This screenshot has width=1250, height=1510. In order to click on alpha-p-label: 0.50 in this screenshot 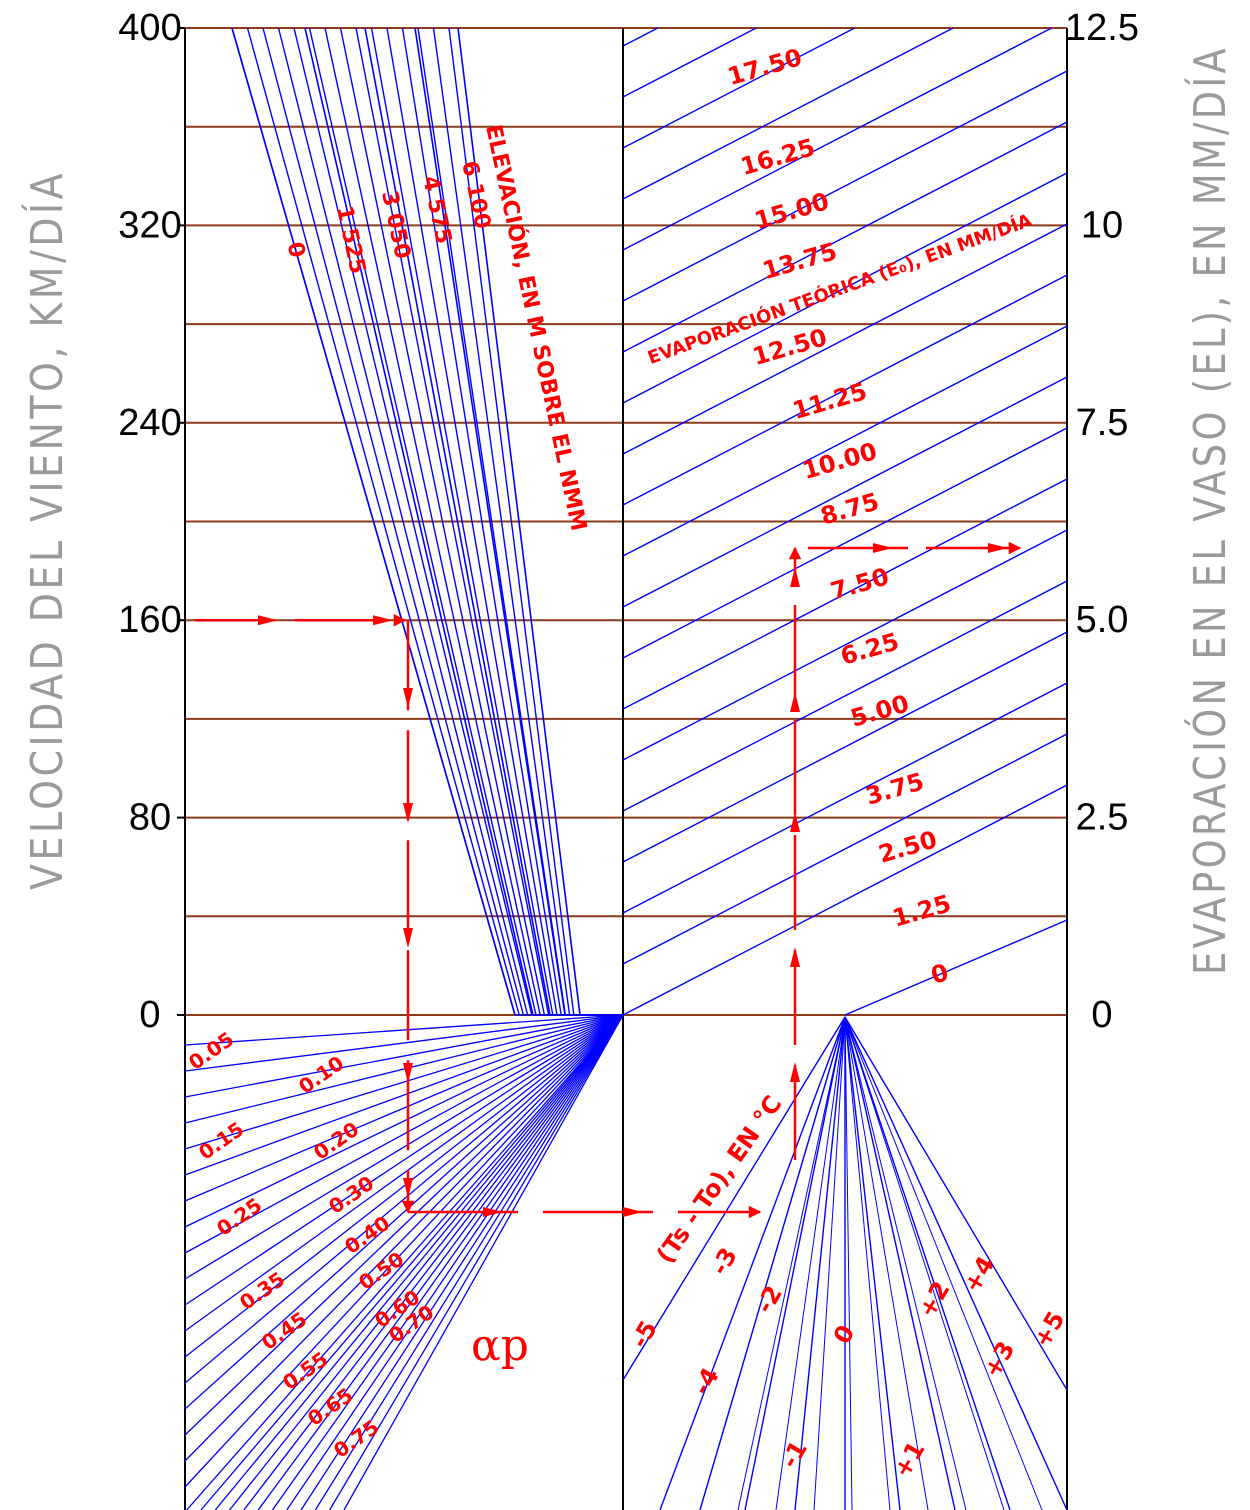, I will do `click(381, 1271)`.